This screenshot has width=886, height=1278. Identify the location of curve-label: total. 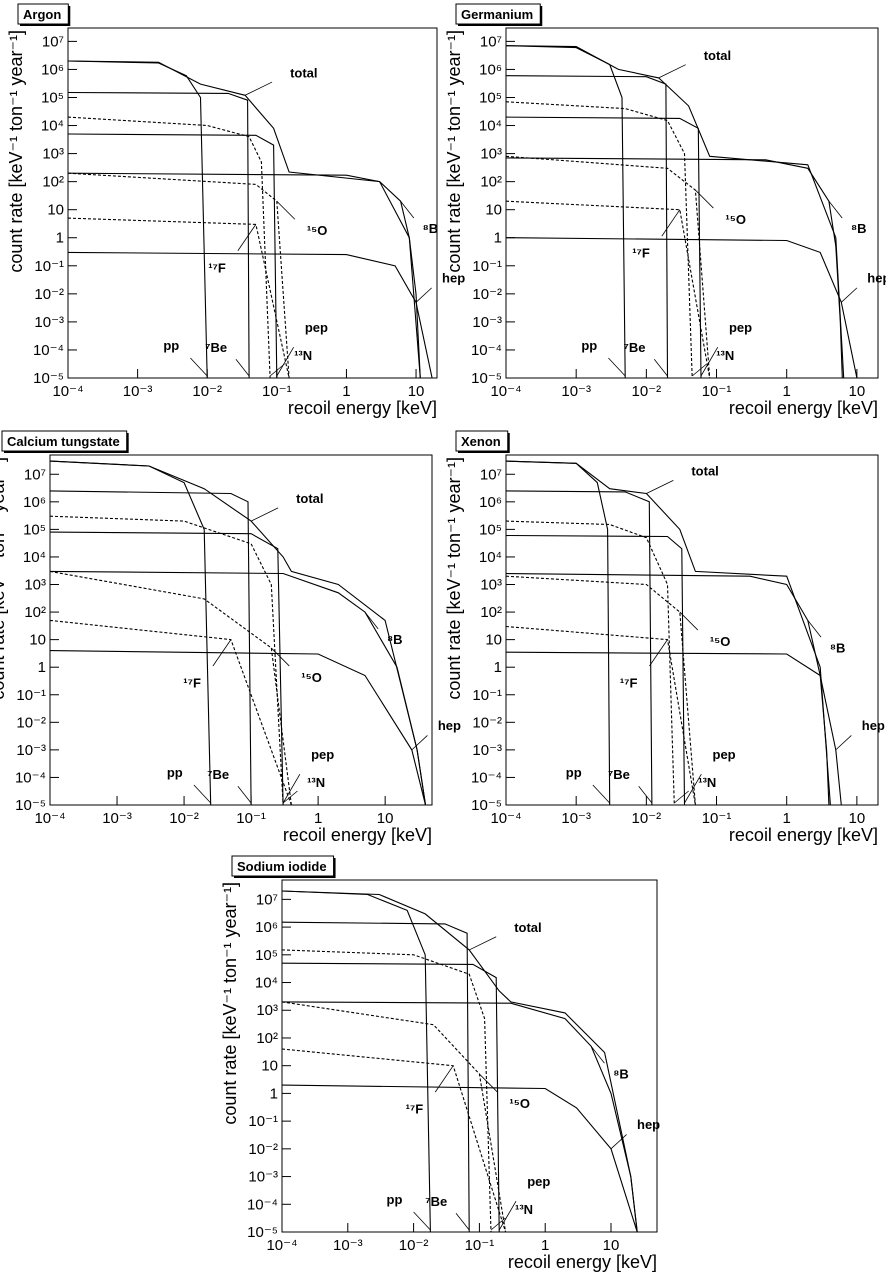
(717, 55).